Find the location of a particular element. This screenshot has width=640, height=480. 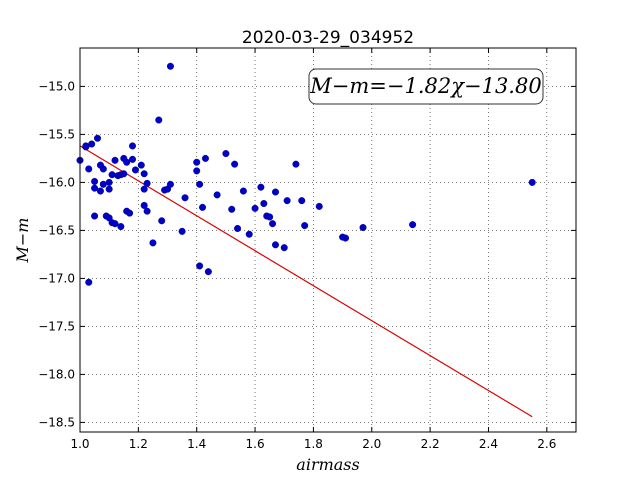

y-tick-label: −17.0 is located at coordinates (56, 278).